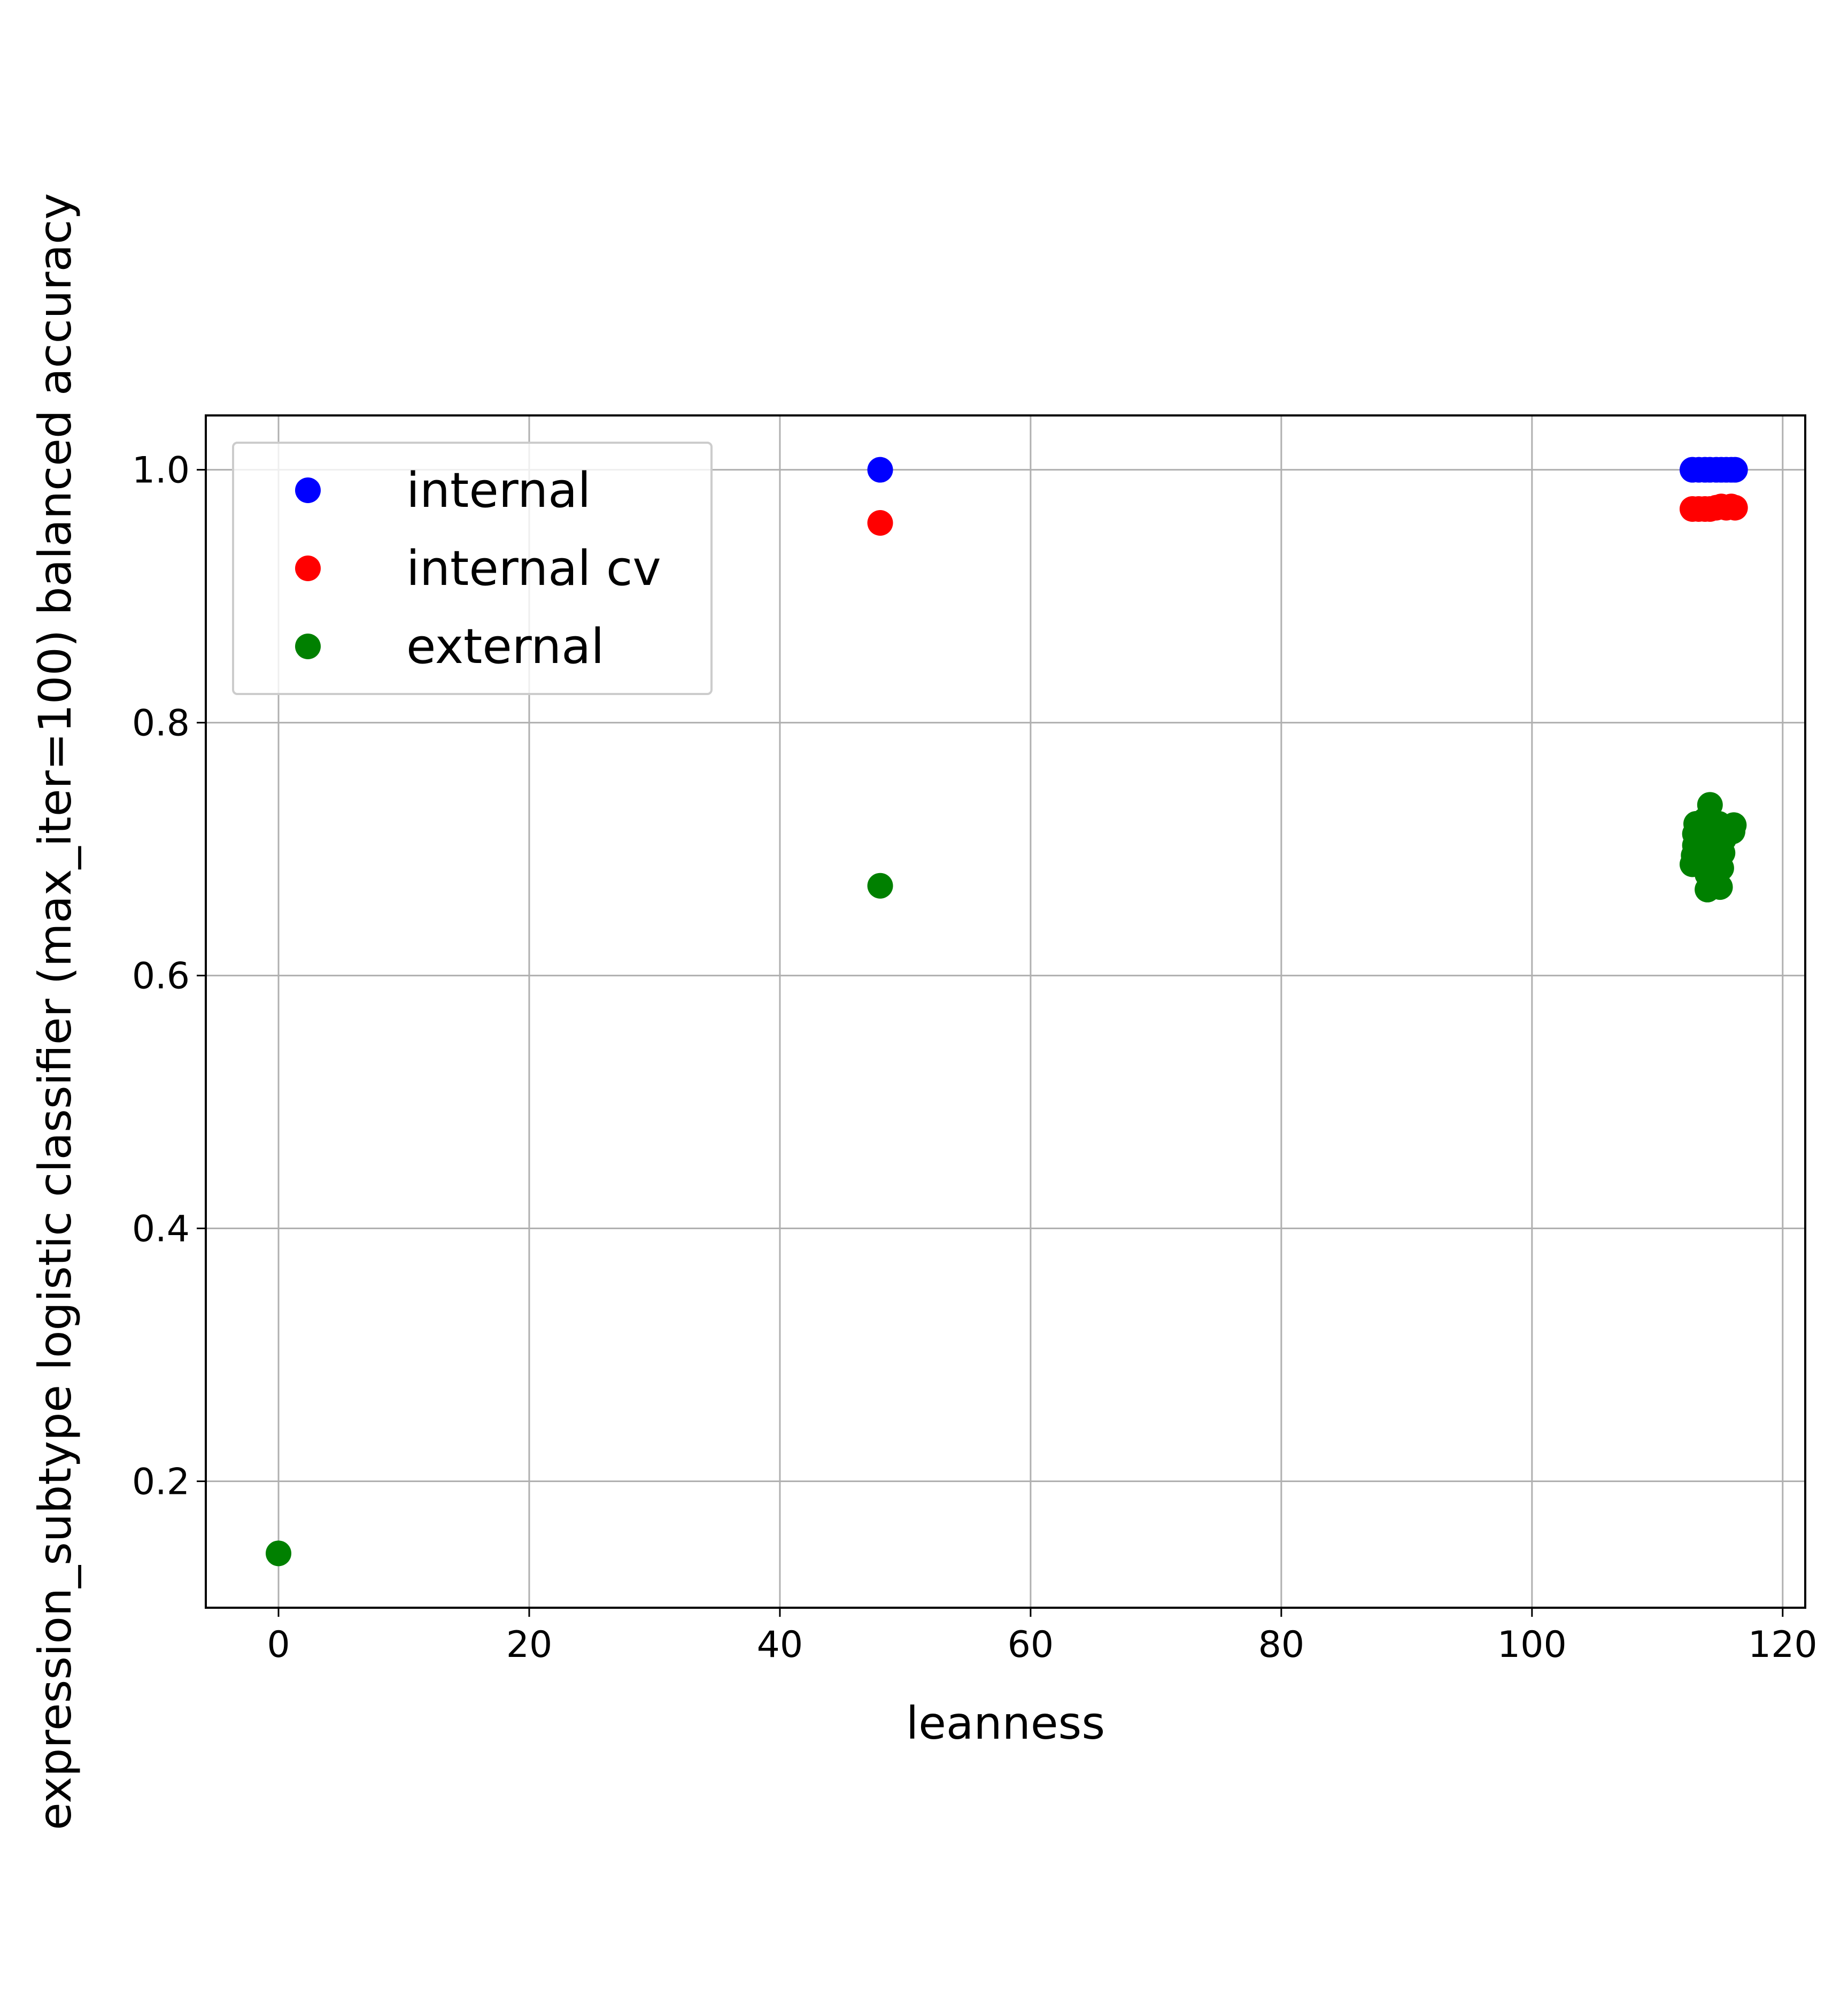 This screenshot has height=2013, width=1848. I want to click on legend-marker-internal, so click(308, 490).